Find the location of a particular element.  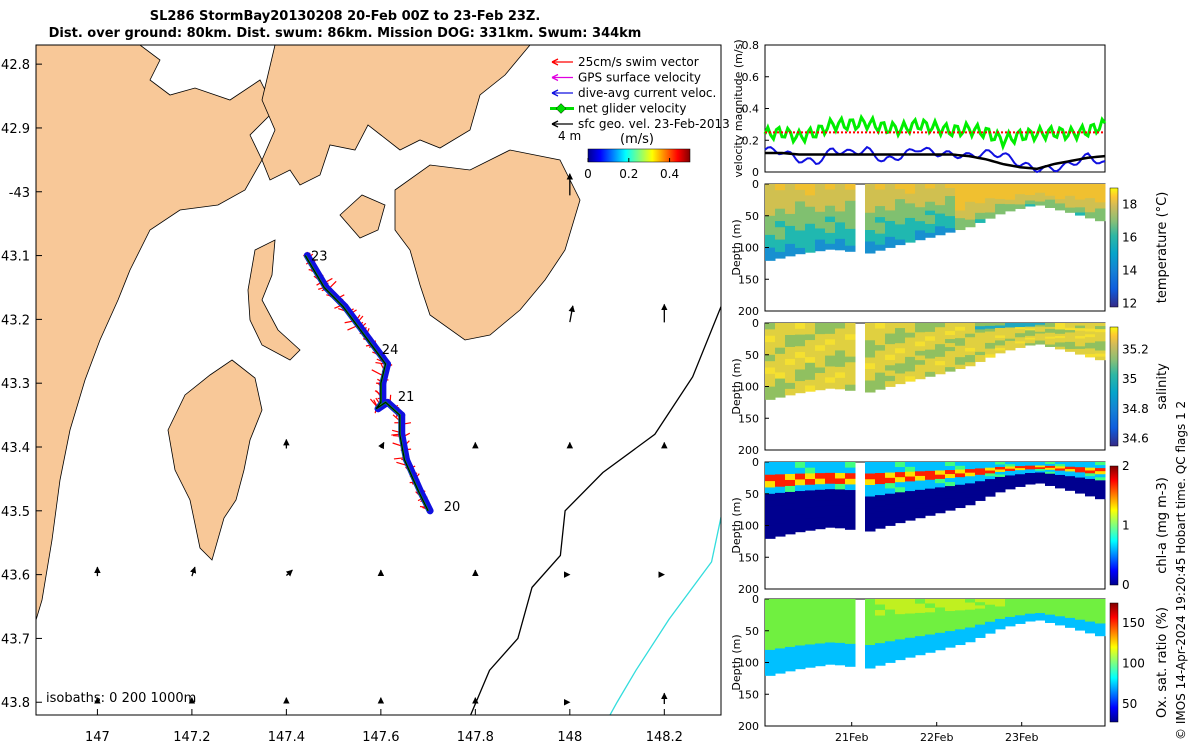

legend-label: dive-avg current veloc. is located at coordinates (647, 93).